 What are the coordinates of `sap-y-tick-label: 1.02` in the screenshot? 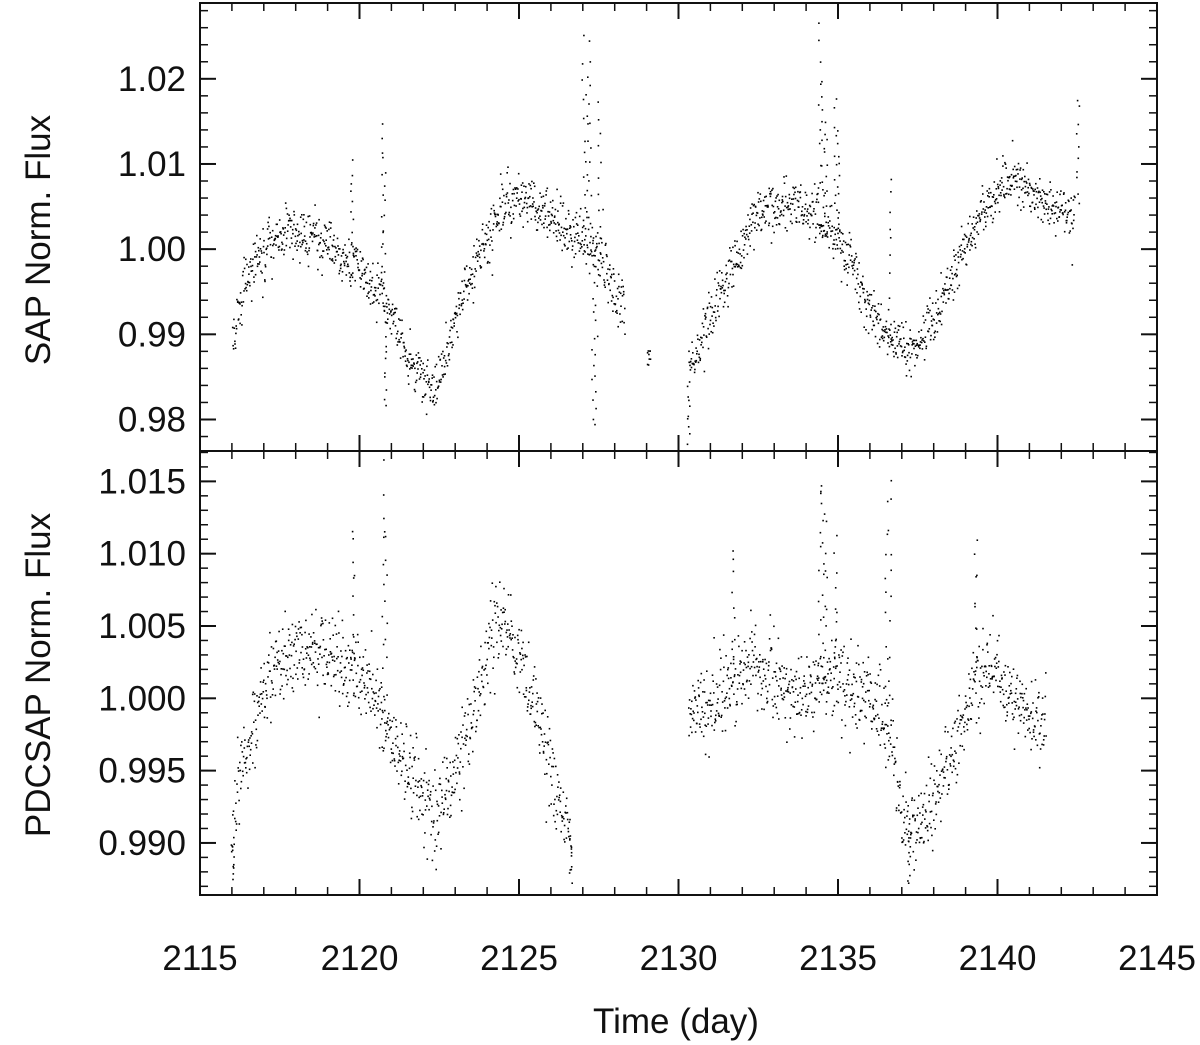 It's located at (152, 79).